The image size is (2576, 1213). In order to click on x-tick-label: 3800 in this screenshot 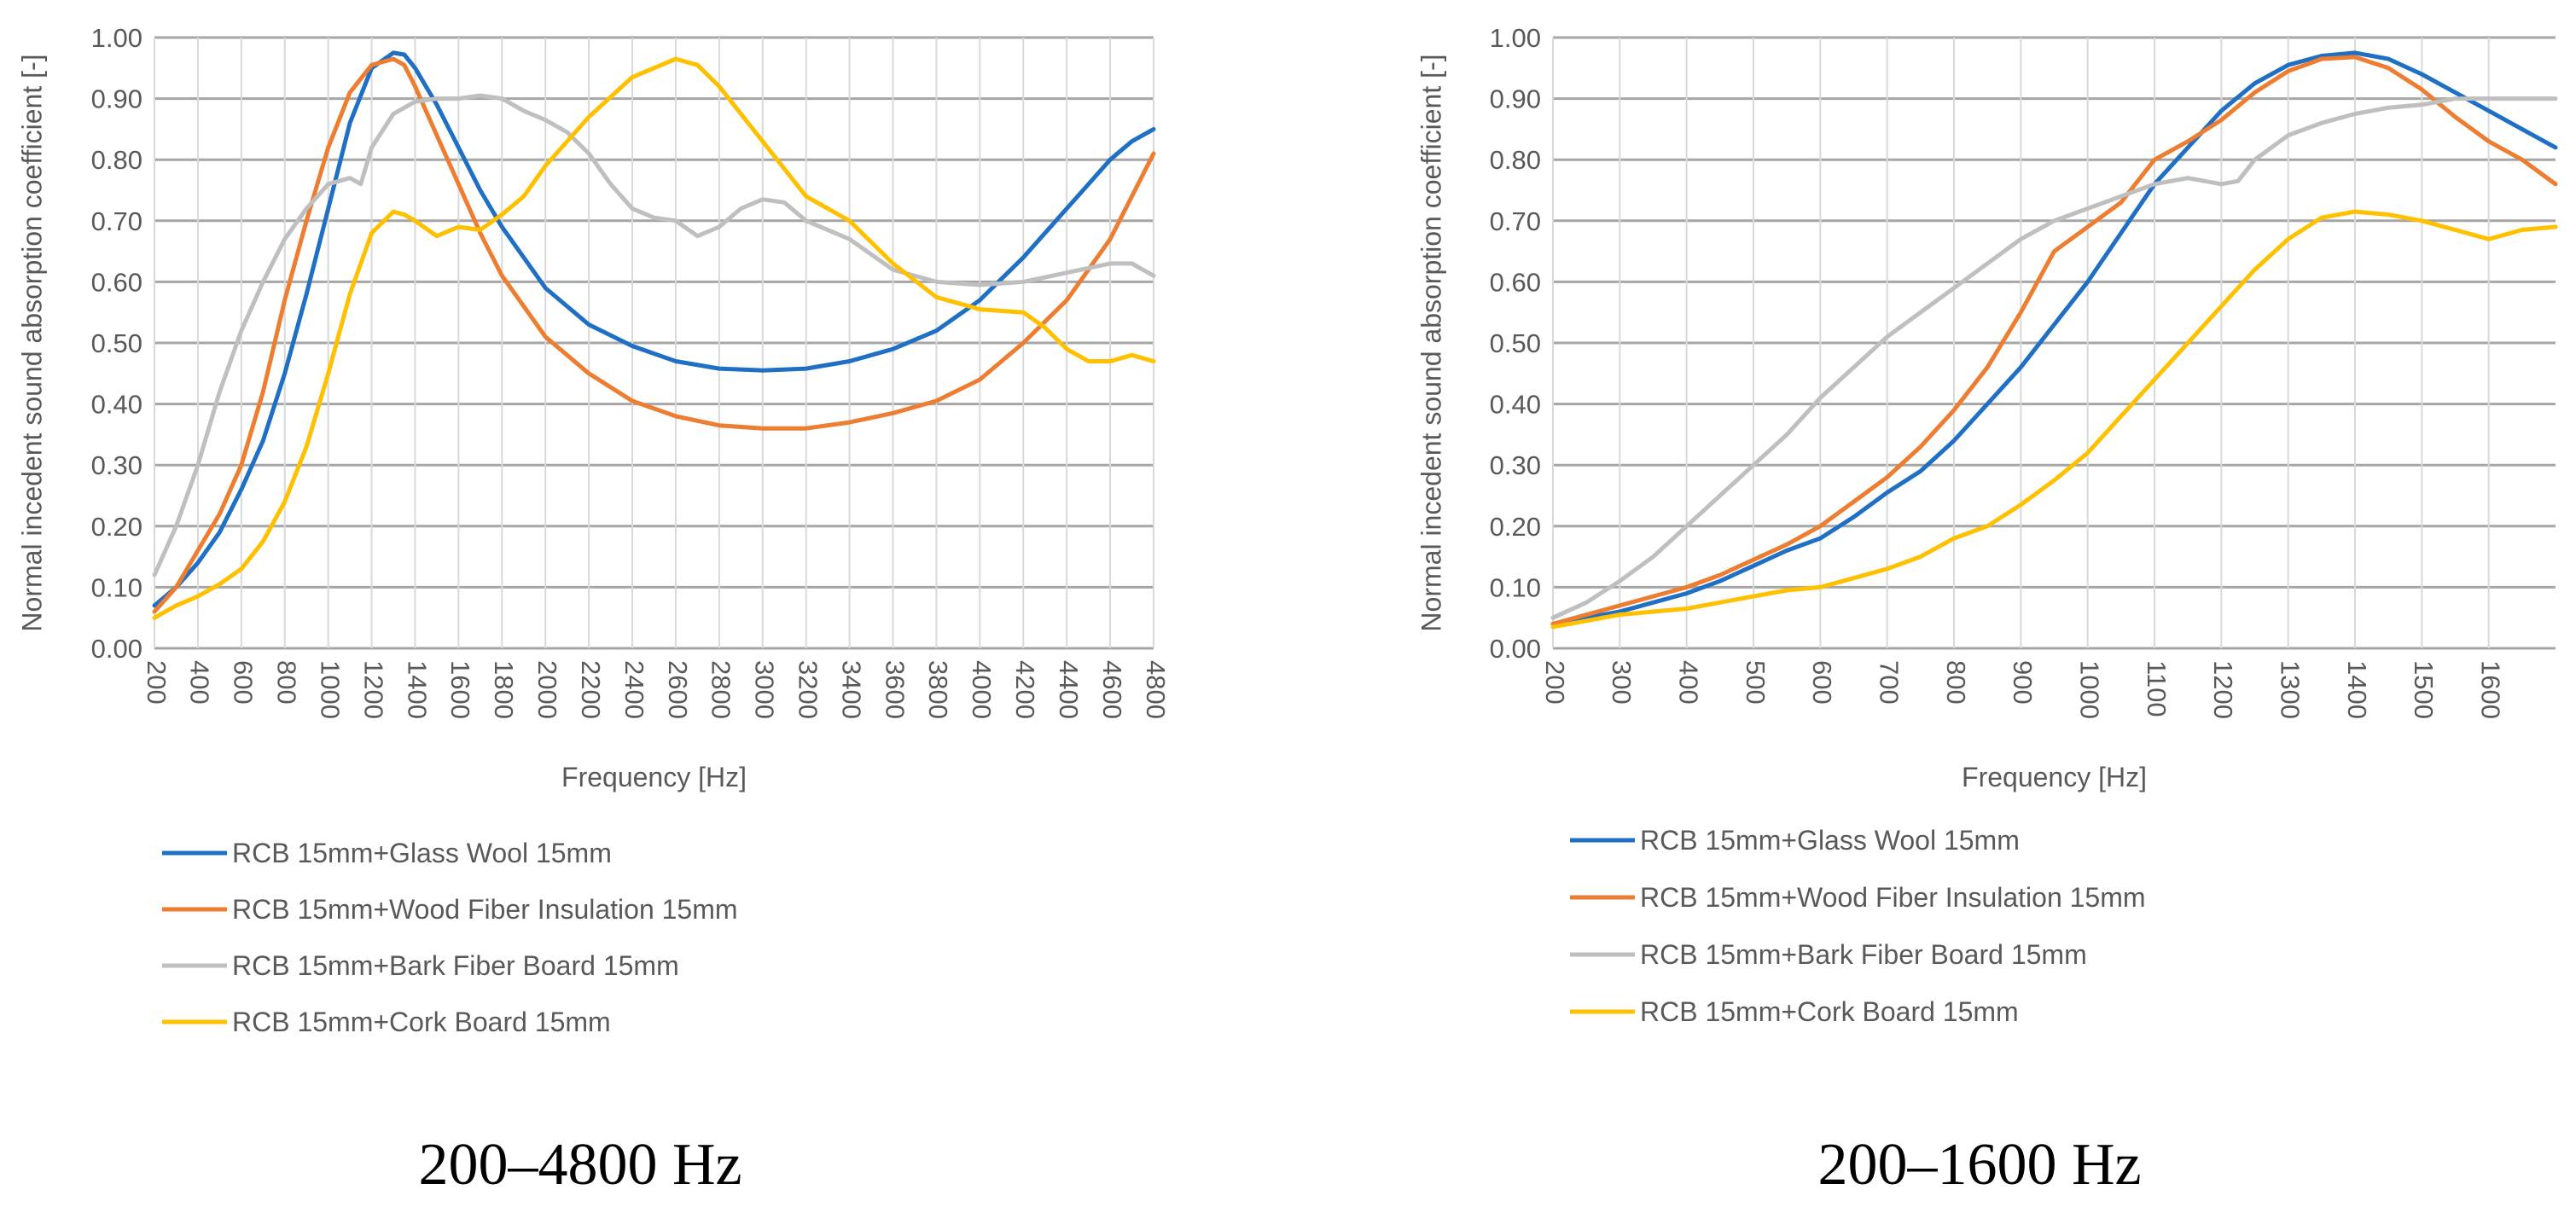, I will do `click(938, 689)`.